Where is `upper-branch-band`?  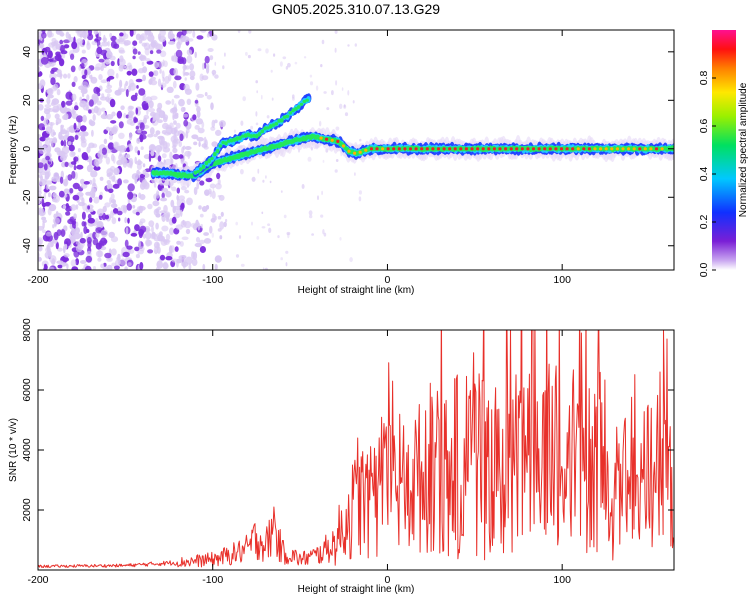 upper-branch-band is located at coordinates (201, 169).